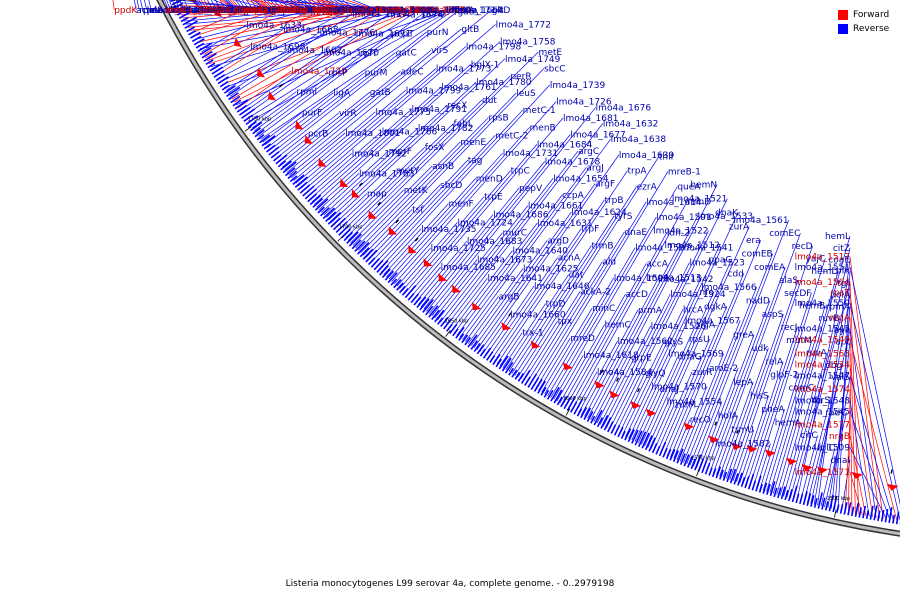  I want to click on gene-label: perR, so click(520, 77).